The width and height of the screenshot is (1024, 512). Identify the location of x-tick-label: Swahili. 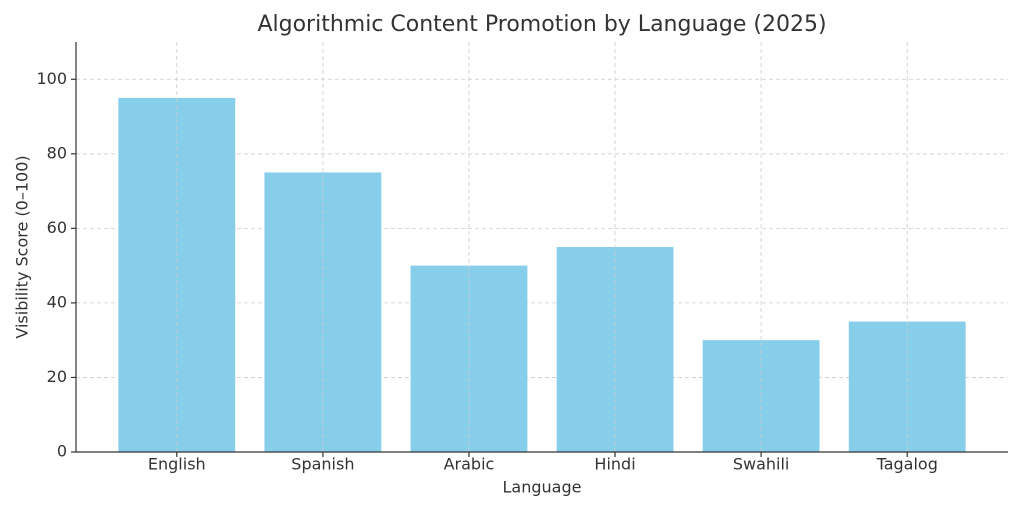
(761, 464).